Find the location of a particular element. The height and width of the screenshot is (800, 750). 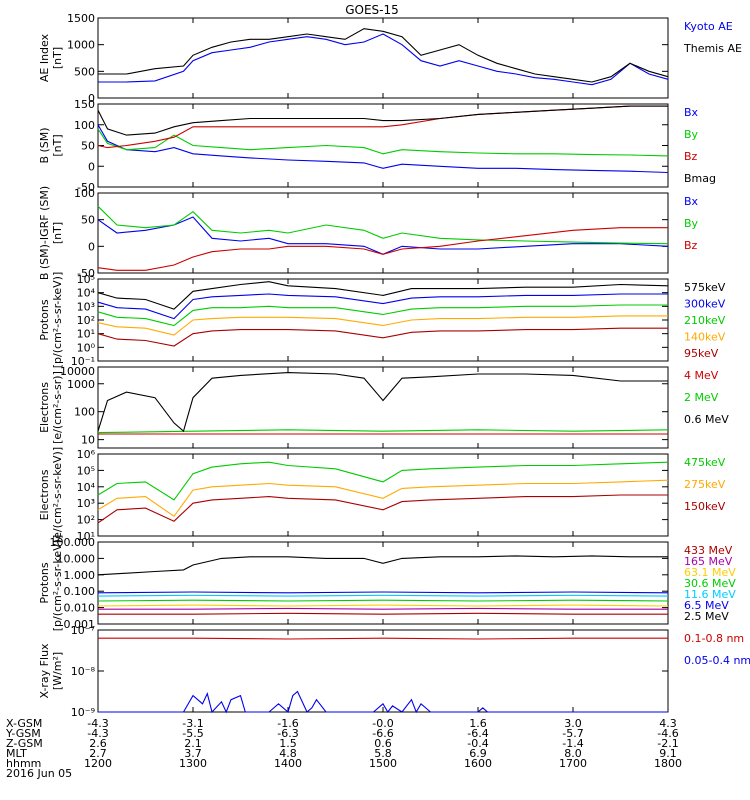

y-axis-label: [e/(cm²-s-sr-keV)] is located at coordinates (57, 495).